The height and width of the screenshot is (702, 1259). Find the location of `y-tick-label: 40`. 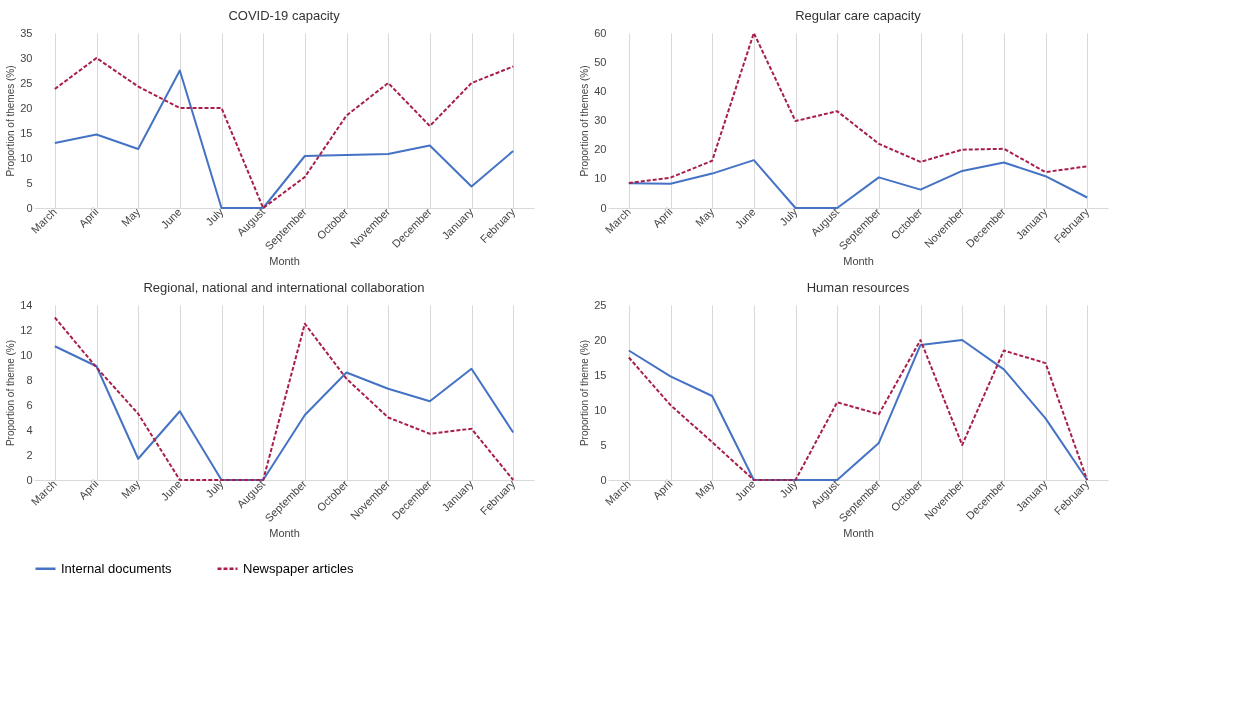

y-tick-label: 40 is located at coordinates (600, 90).